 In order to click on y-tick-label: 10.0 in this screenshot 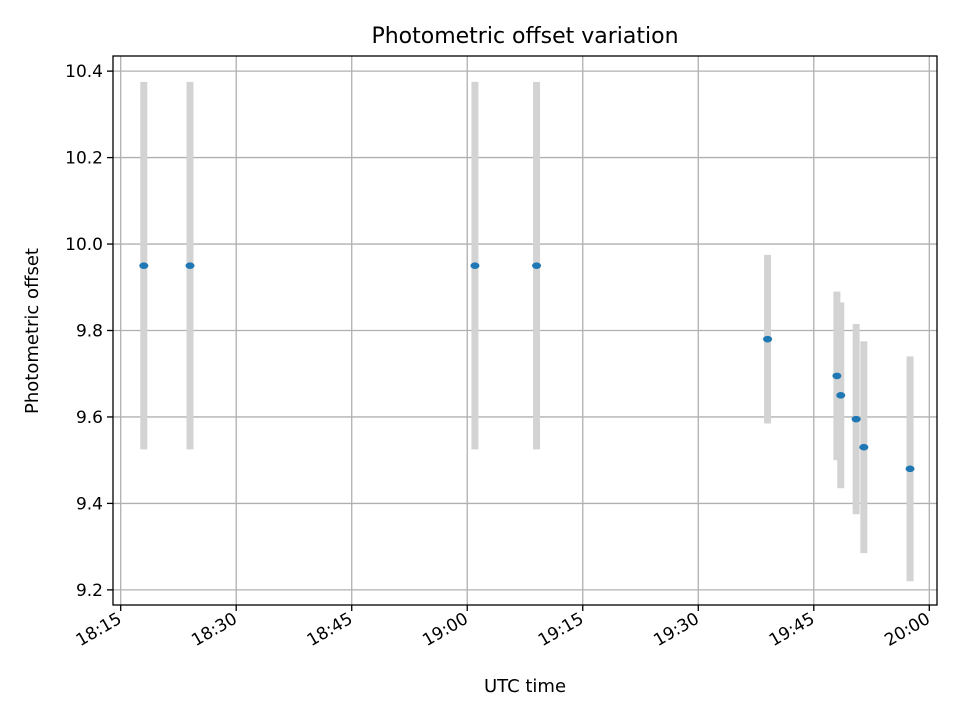, I will do `click(84, 245)`.